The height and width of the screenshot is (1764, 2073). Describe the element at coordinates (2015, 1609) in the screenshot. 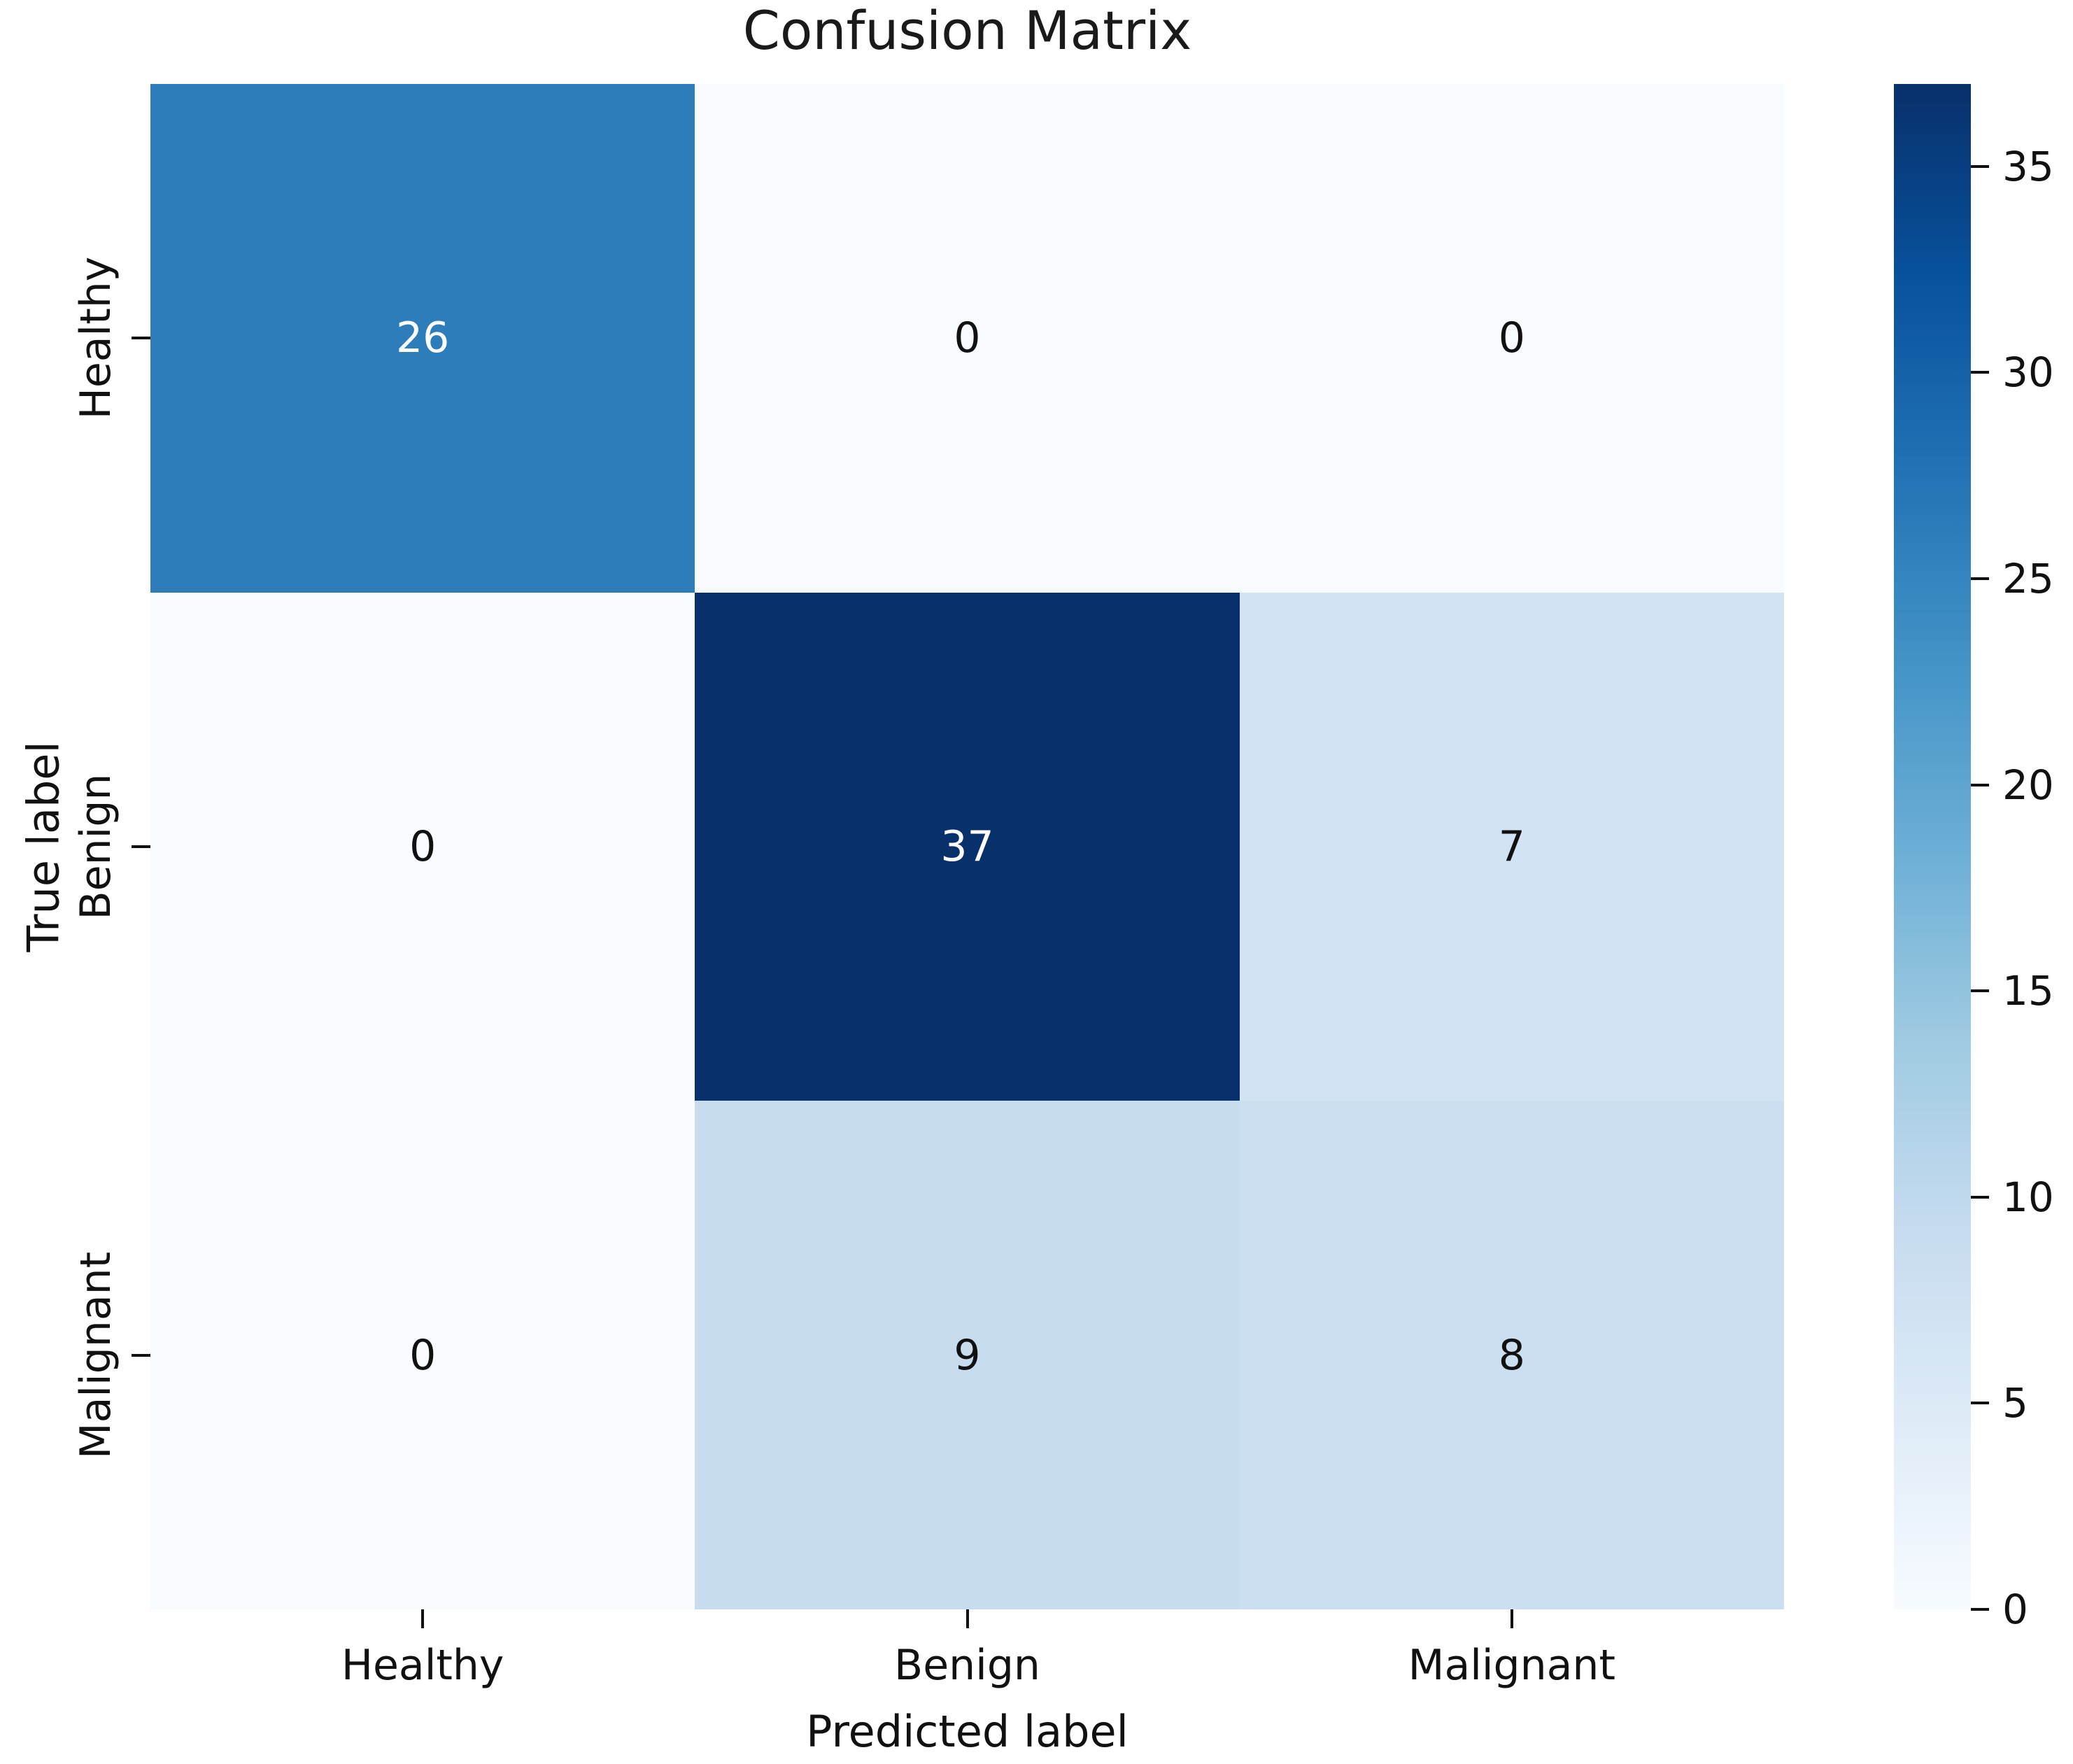

I see `colorbar-tick-label: 0` at that location.